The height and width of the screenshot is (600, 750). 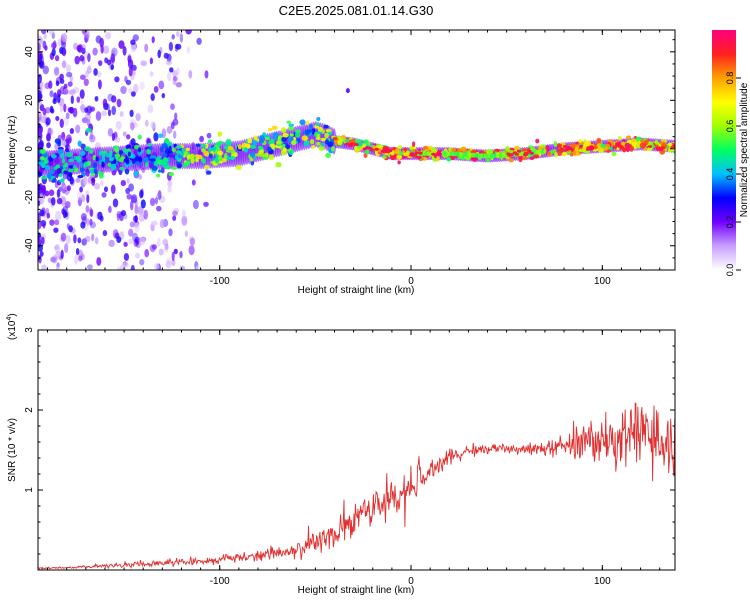 I want to click on colorbar-tick-label: 0.0, so click(x=730, y=270).